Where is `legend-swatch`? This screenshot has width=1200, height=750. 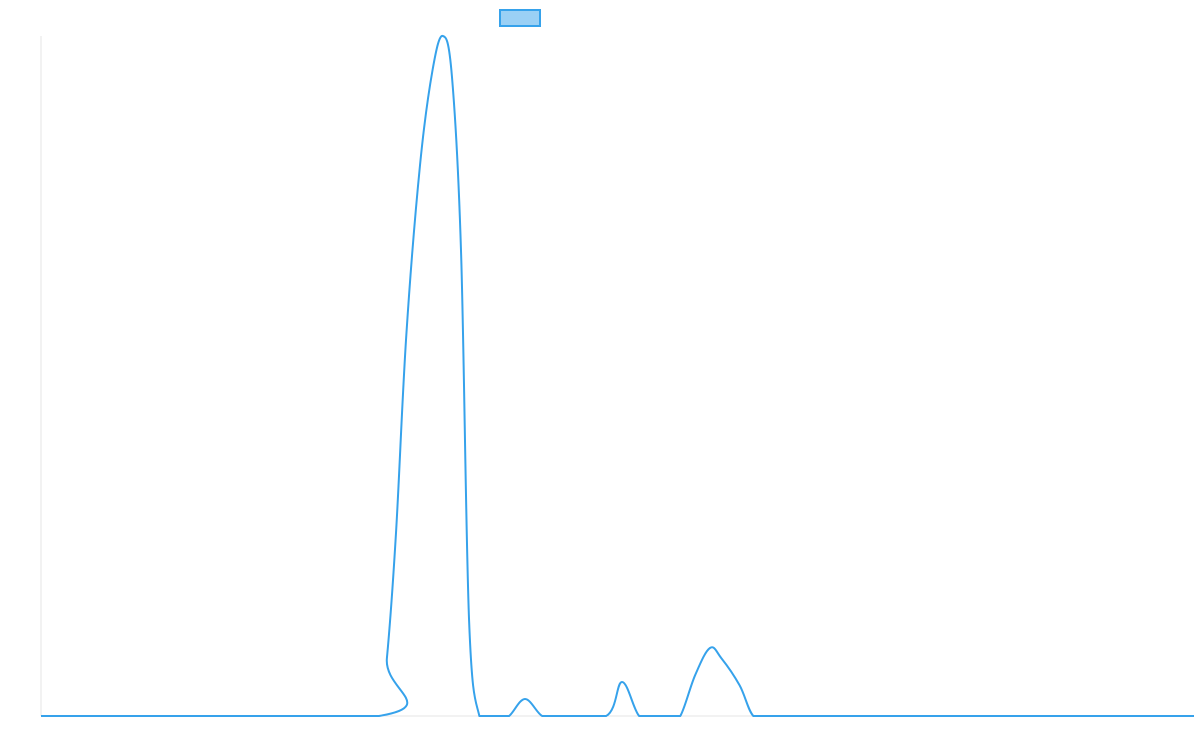 legend-swatch is located at coordinates (520, 18).